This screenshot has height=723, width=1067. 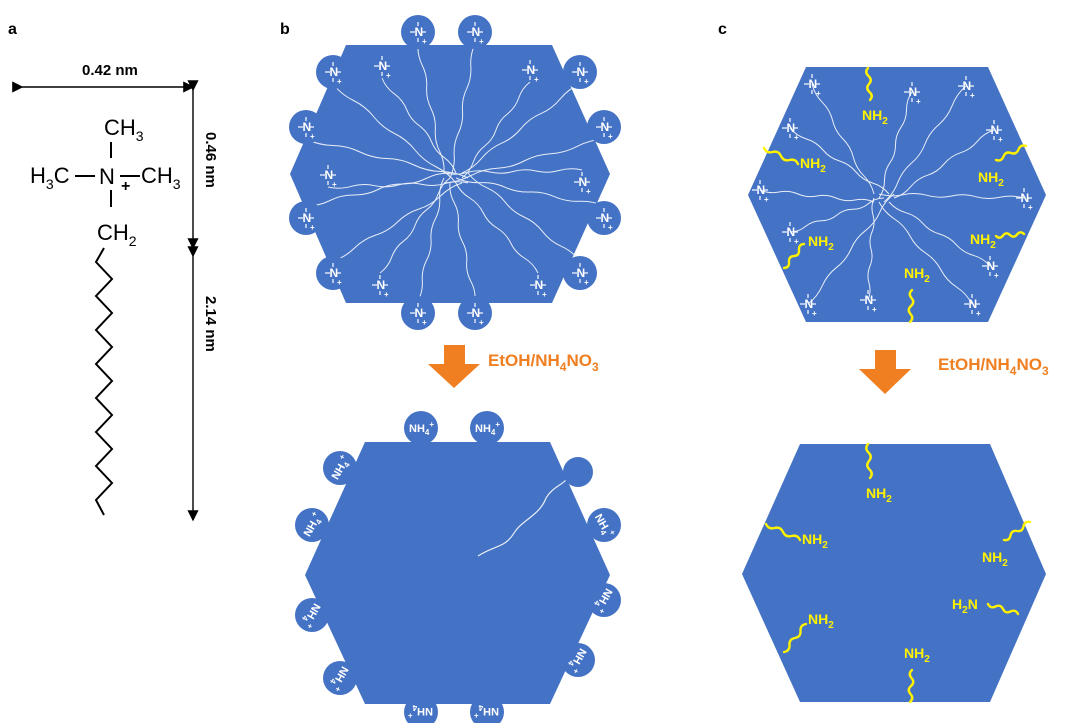 What do you see at coordinates (454, 366) in the screenshot?
I see `process-arrow-b` at bounding box center [454, 366].